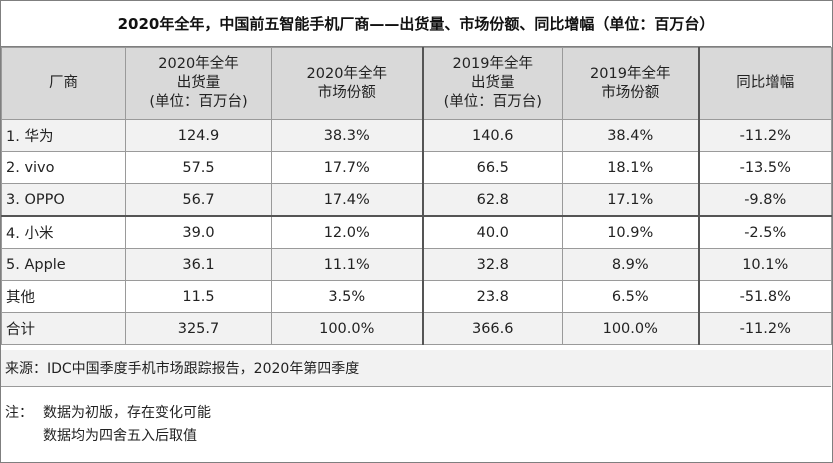  Describe the element at coordinates (63, 232) in the screenshot. I see `cell-vendor: 4. 小米` at that location.